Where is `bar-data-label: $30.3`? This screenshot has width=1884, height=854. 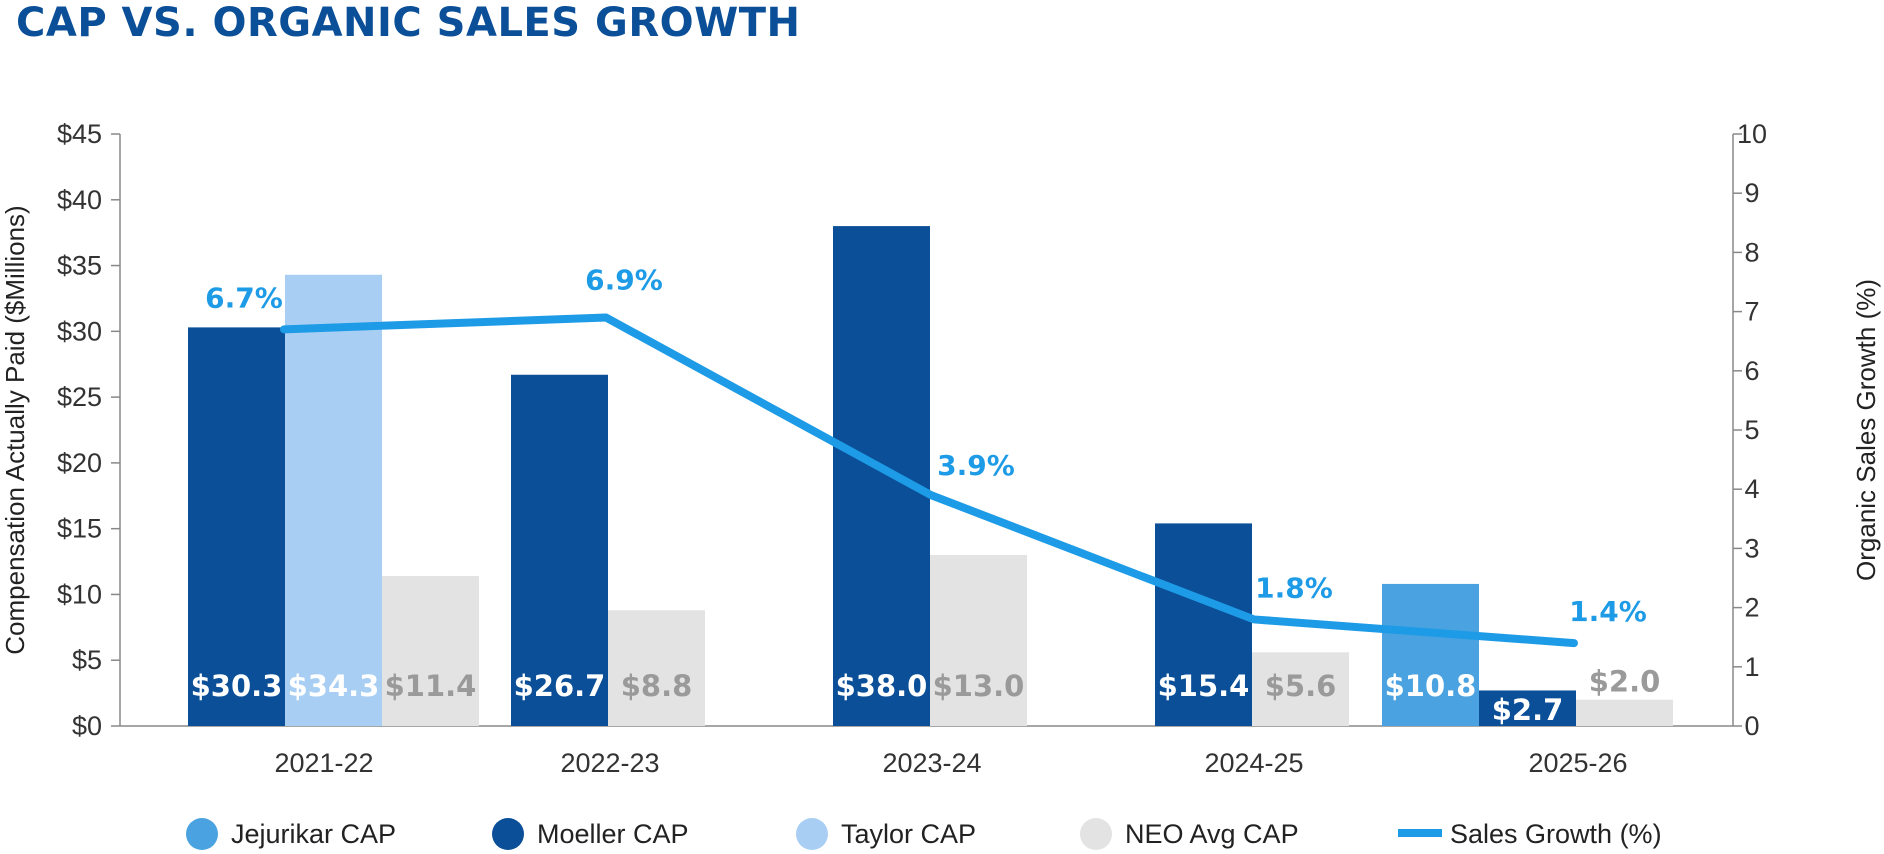 bar-data-label: $30.3 is located at coordinates (237, 686).